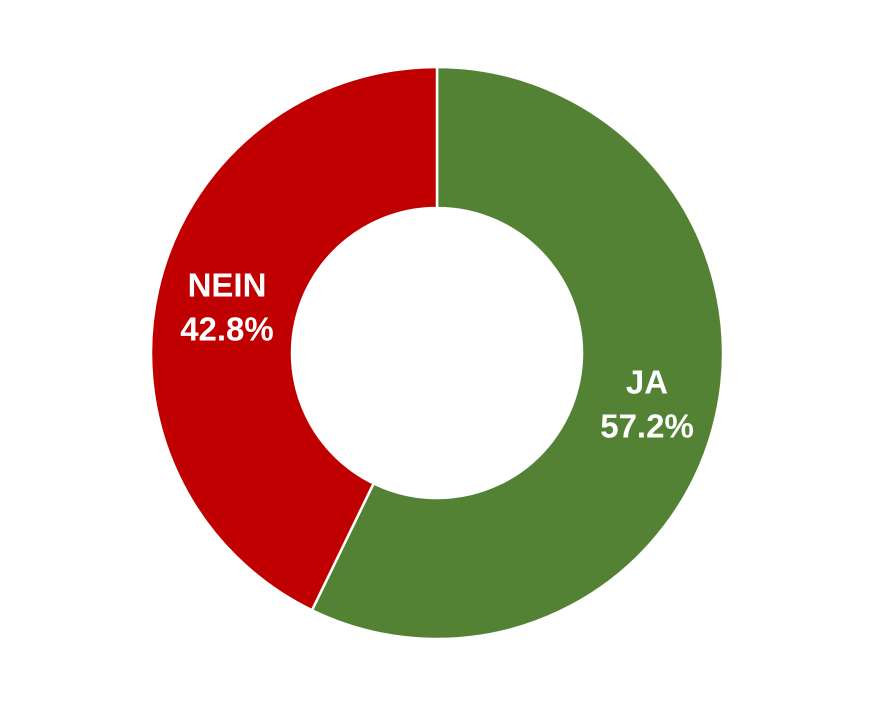  What do you see at coordinates (227, 285) in the screenshot?
I see `slice-label-nein: NEIN` at bounding box center [227, 285].